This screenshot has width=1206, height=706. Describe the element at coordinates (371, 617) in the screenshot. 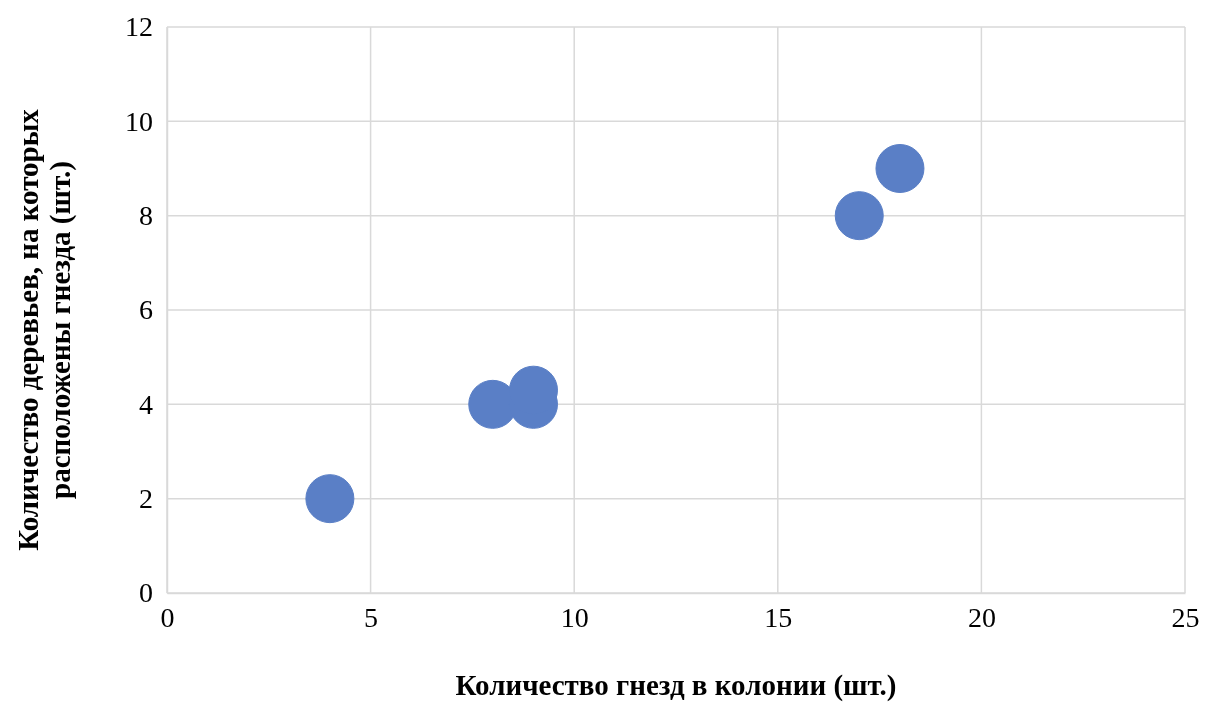

I see `x-tick-label: 5` at that location.